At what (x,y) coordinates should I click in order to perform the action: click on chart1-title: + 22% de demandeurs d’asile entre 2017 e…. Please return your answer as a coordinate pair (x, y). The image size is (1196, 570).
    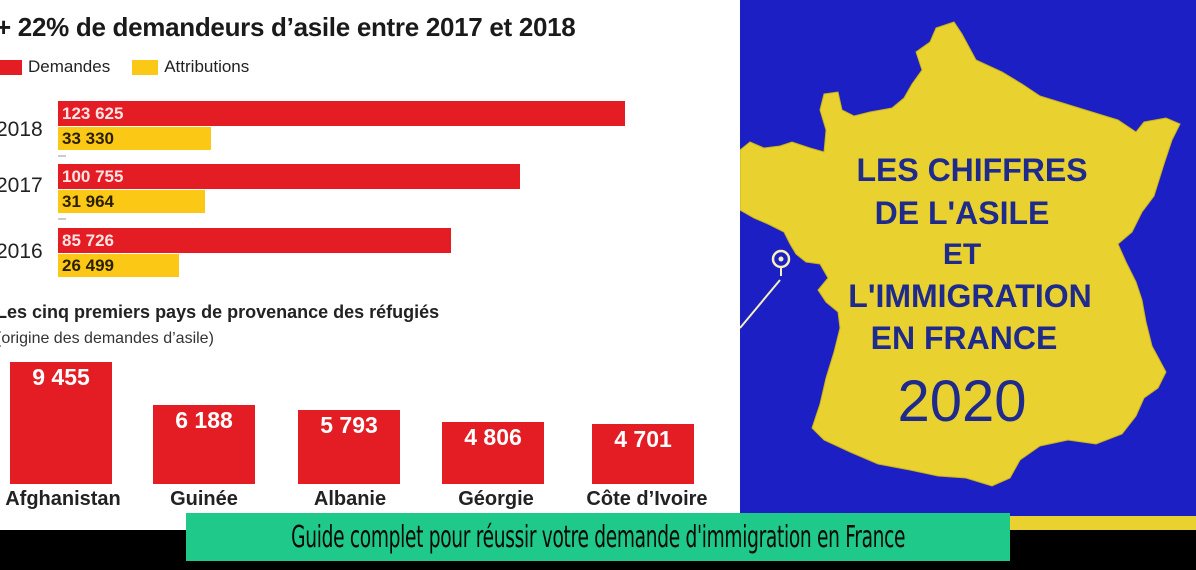
    Looking at the image, I should click on (288, 27).